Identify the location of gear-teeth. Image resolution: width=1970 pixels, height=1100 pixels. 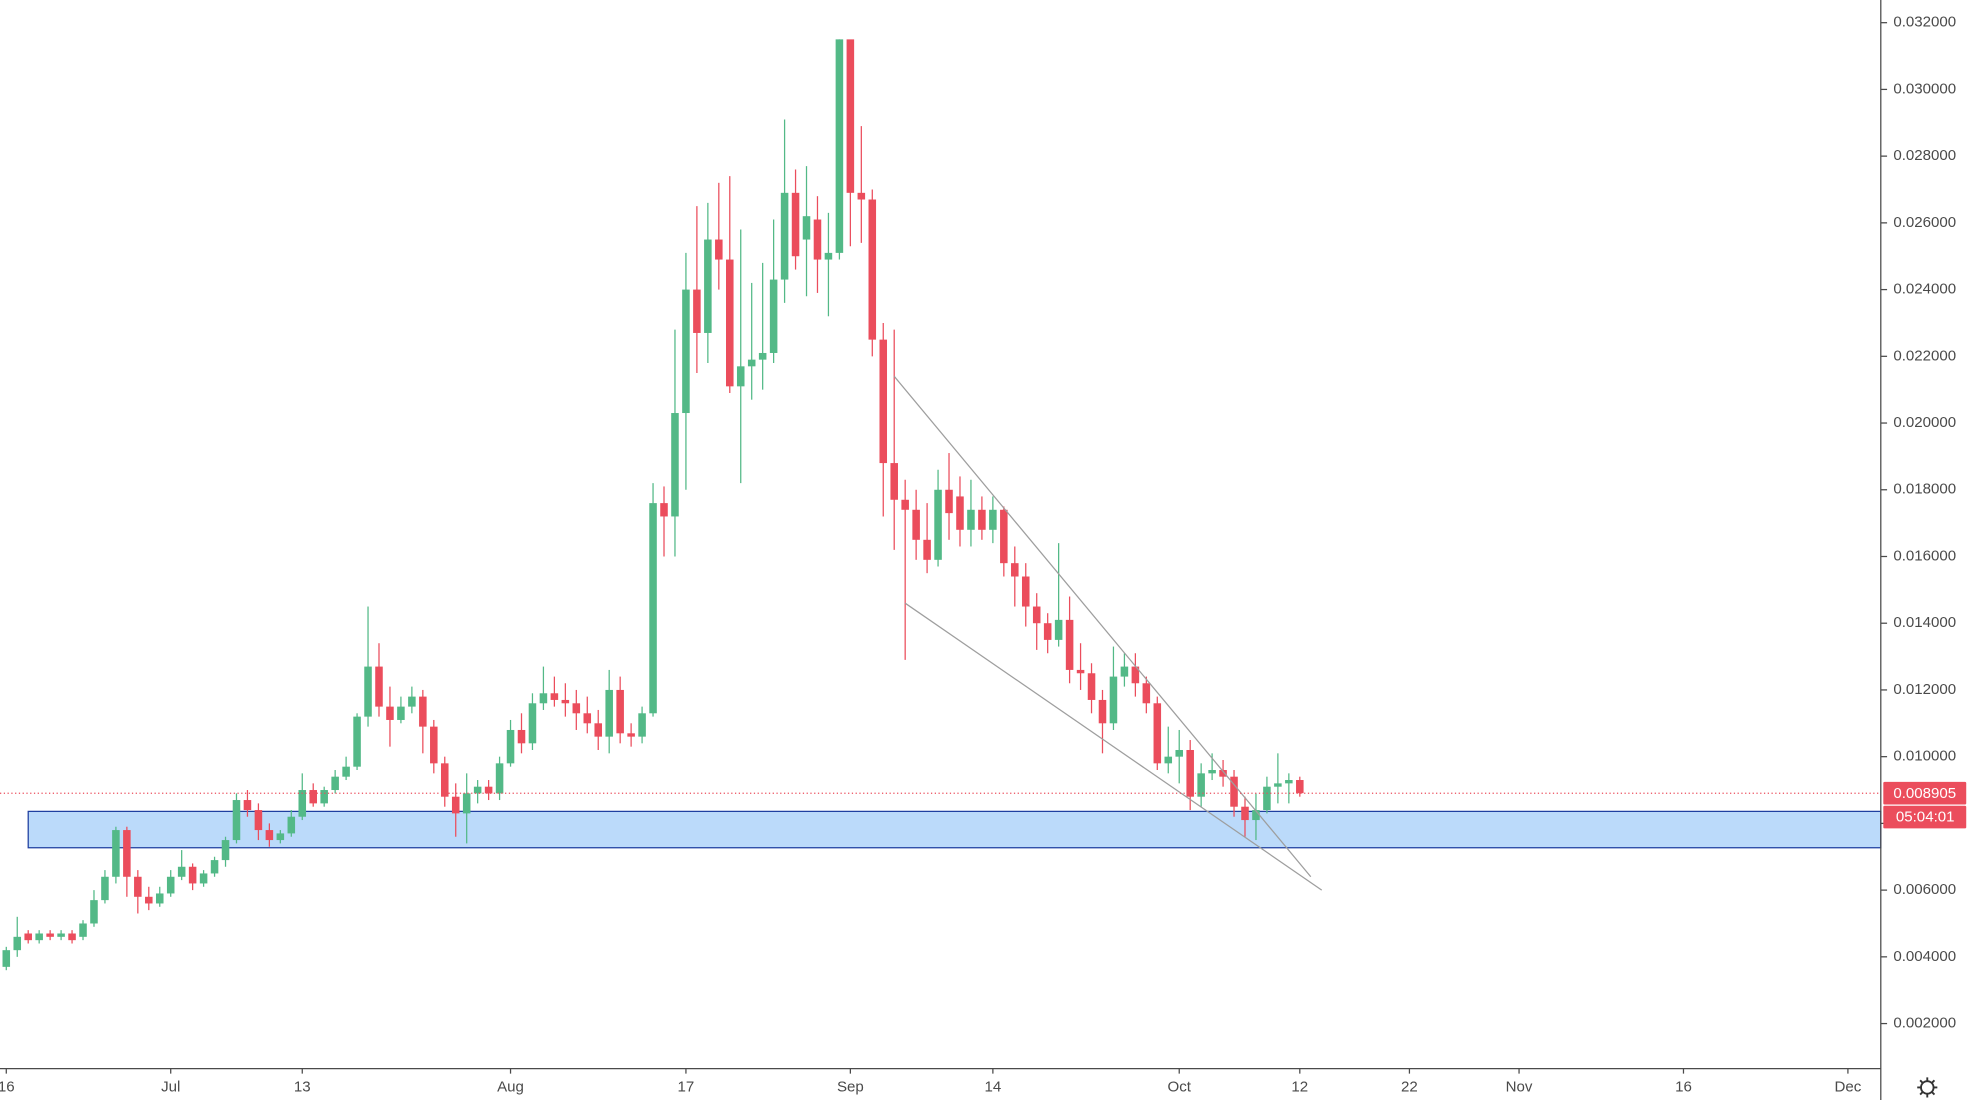
(1927, 1087).